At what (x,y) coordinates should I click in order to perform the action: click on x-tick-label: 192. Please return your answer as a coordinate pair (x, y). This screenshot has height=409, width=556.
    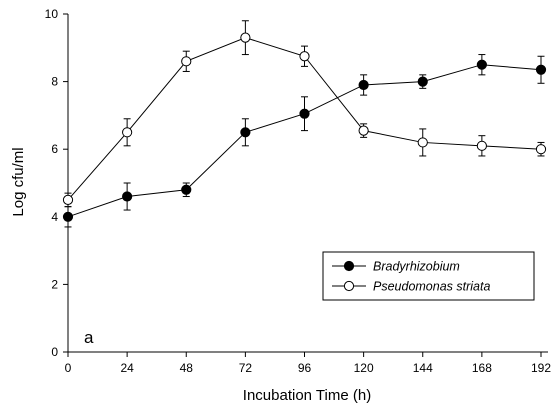
    Looking at the image, I should click on (541, 368).